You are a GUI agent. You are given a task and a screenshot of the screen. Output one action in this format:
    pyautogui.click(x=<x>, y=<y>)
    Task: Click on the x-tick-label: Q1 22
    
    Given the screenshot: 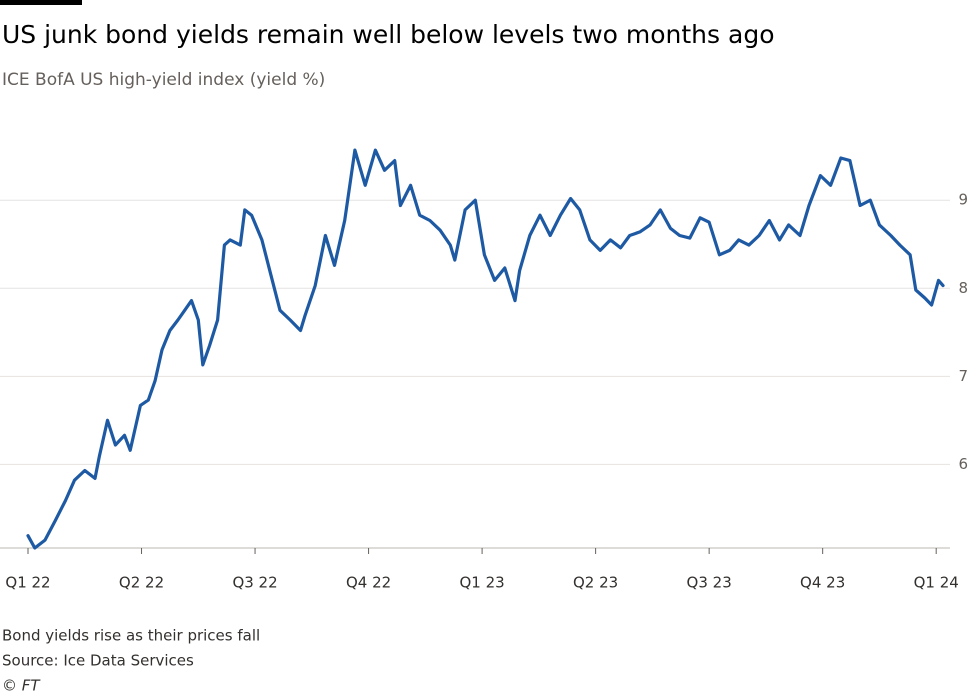 What is the action you would take?
    pyautogui.click(x=27, y=583)
    